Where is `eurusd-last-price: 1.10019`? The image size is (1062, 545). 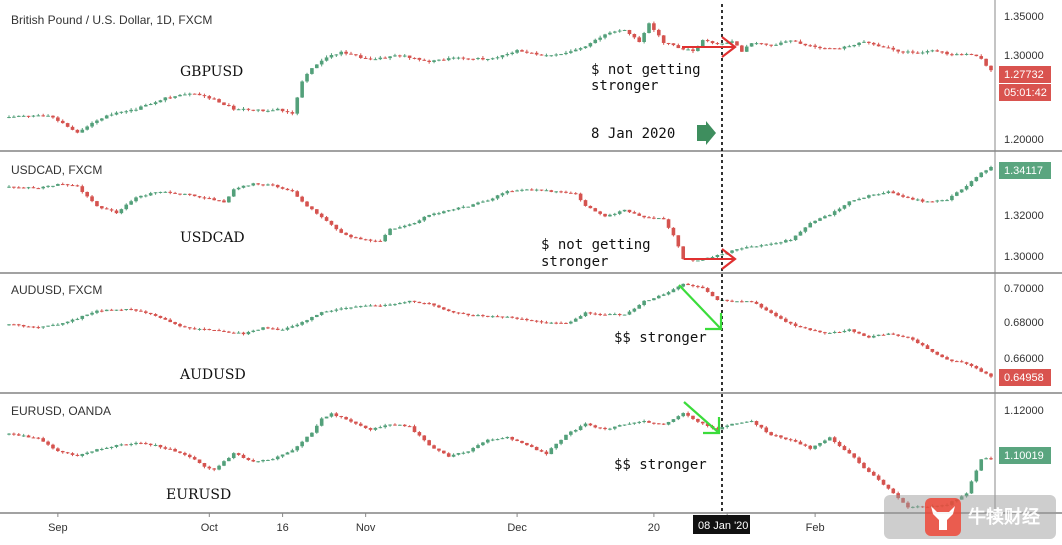 eurusd-last-price: 1.10019 is located at coordinates (1024, 456).